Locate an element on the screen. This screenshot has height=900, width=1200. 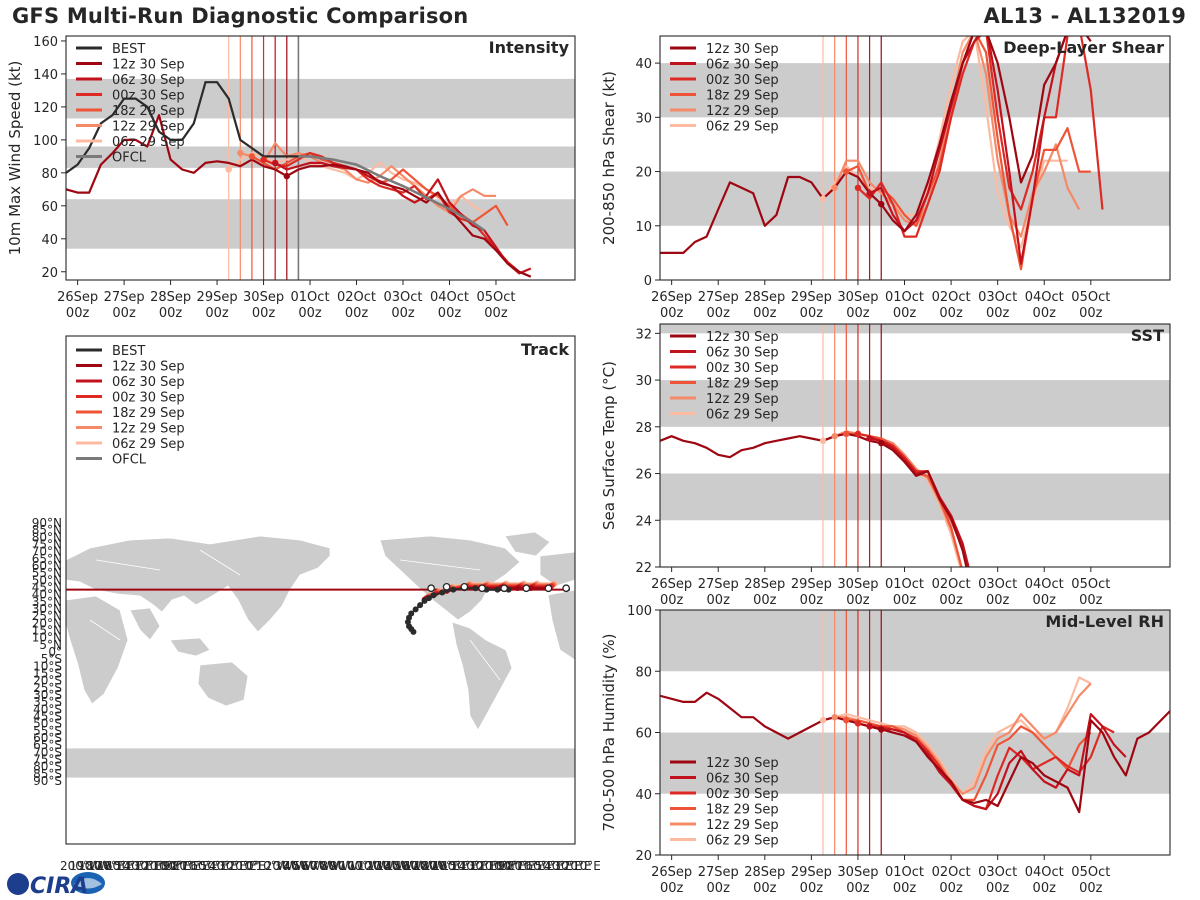
lat-tick-label: 45°S is located at coordinates (47, 717).